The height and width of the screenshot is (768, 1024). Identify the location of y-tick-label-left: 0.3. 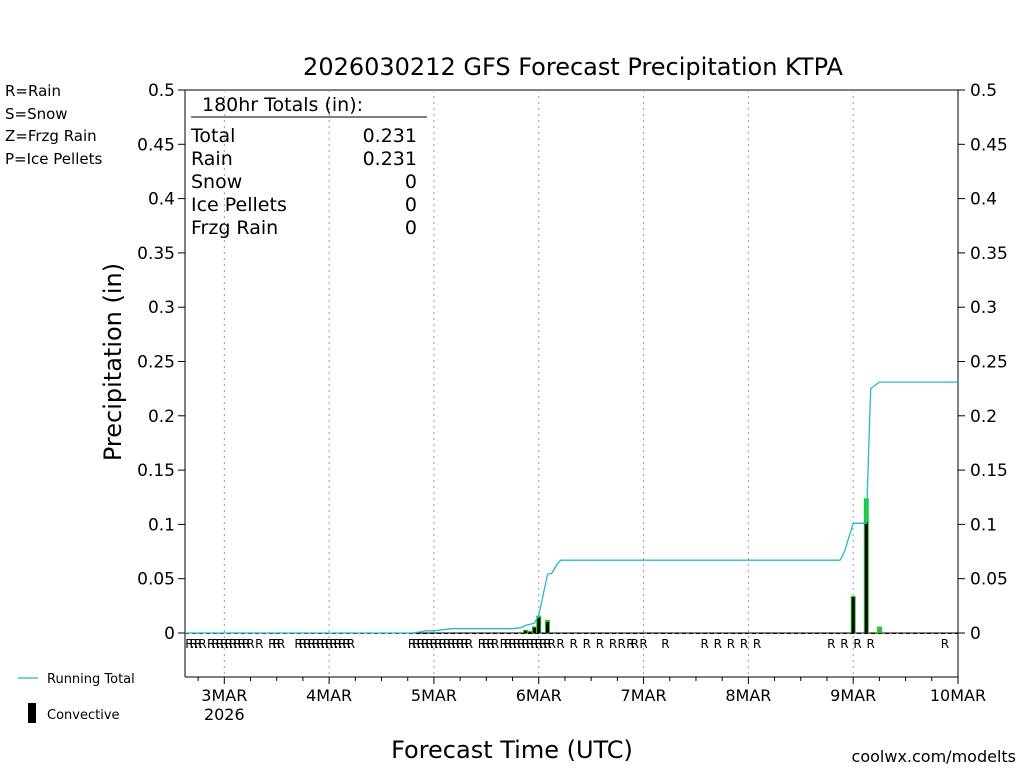
(161, 308).